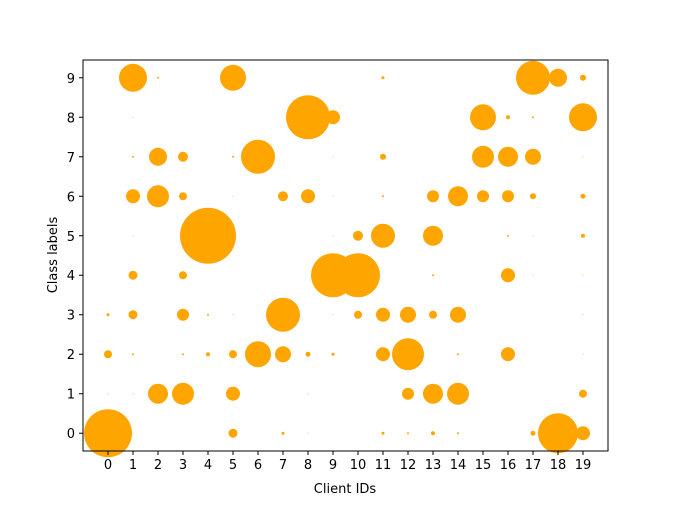 This screenshot has height=511, width=675. I want to click on x-tick-label: 14, so click(458, 465).